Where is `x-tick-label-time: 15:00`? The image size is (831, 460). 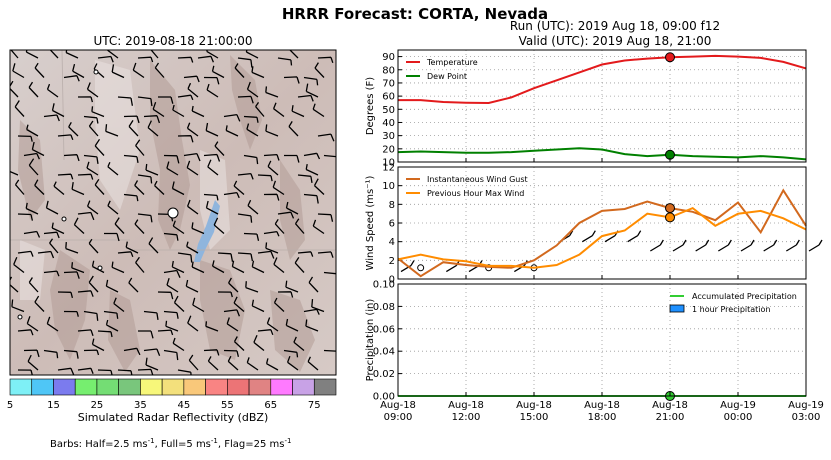 x-tick-label-time: 15:00 is located at coordinates (534, 417).